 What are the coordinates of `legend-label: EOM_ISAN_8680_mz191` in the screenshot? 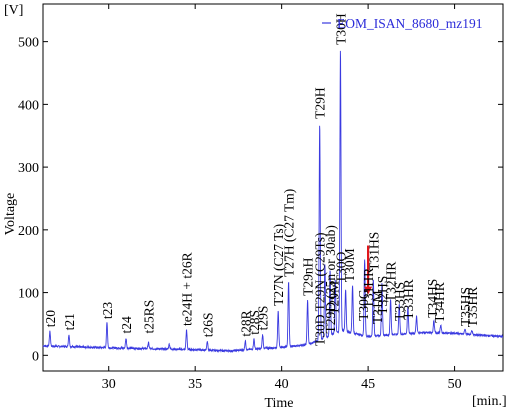 It's located at (410, 23).